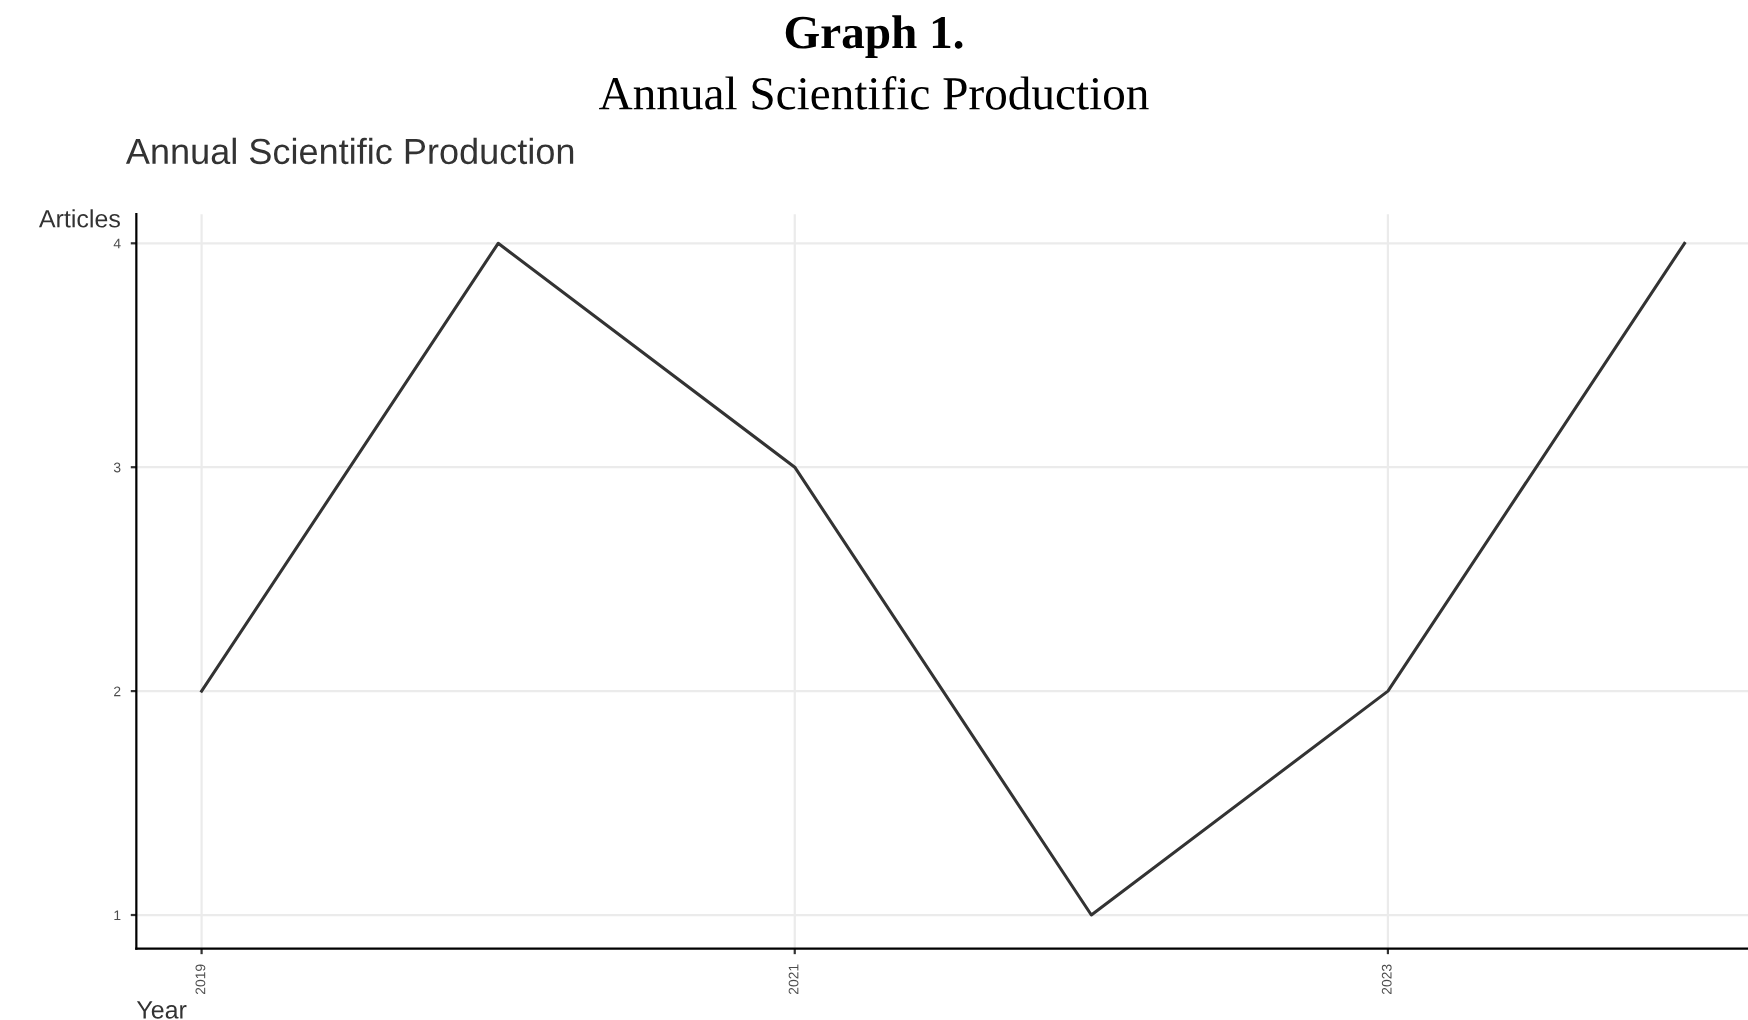 The image size is (1748, 1020). I want to click on chart-title: Graph 1., so click(874, 37).